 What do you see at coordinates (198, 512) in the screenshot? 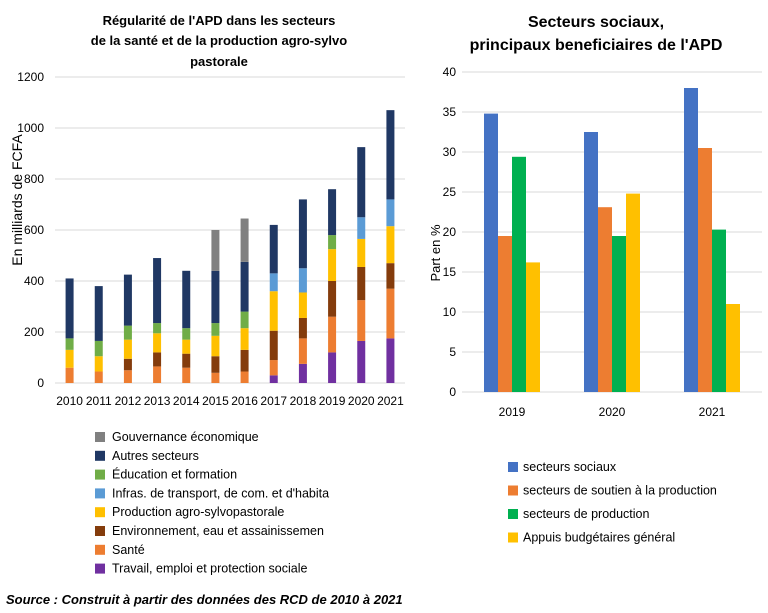
I see `legend-label: Production agro-sylvopastorale` at bounding box center [198, 512].